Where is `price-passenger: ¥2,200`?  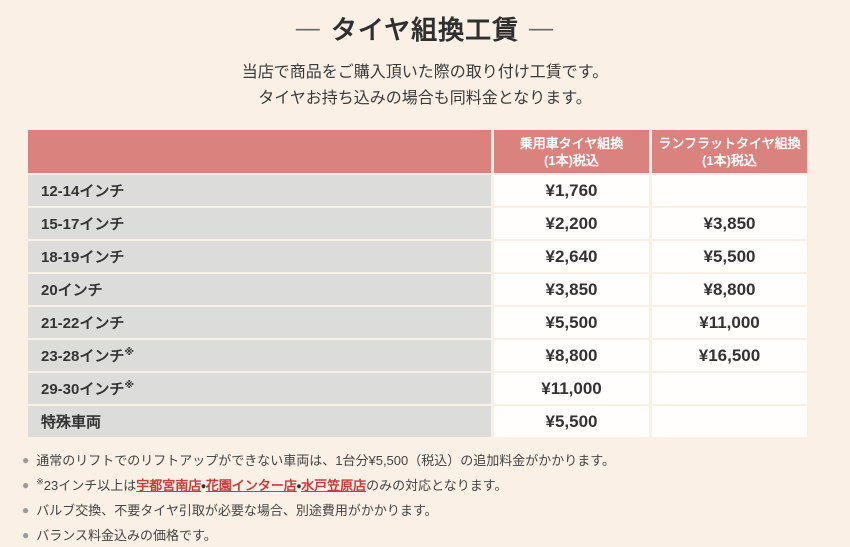 price-passenger: ¥2,200 is located at coordinates (571, 223).